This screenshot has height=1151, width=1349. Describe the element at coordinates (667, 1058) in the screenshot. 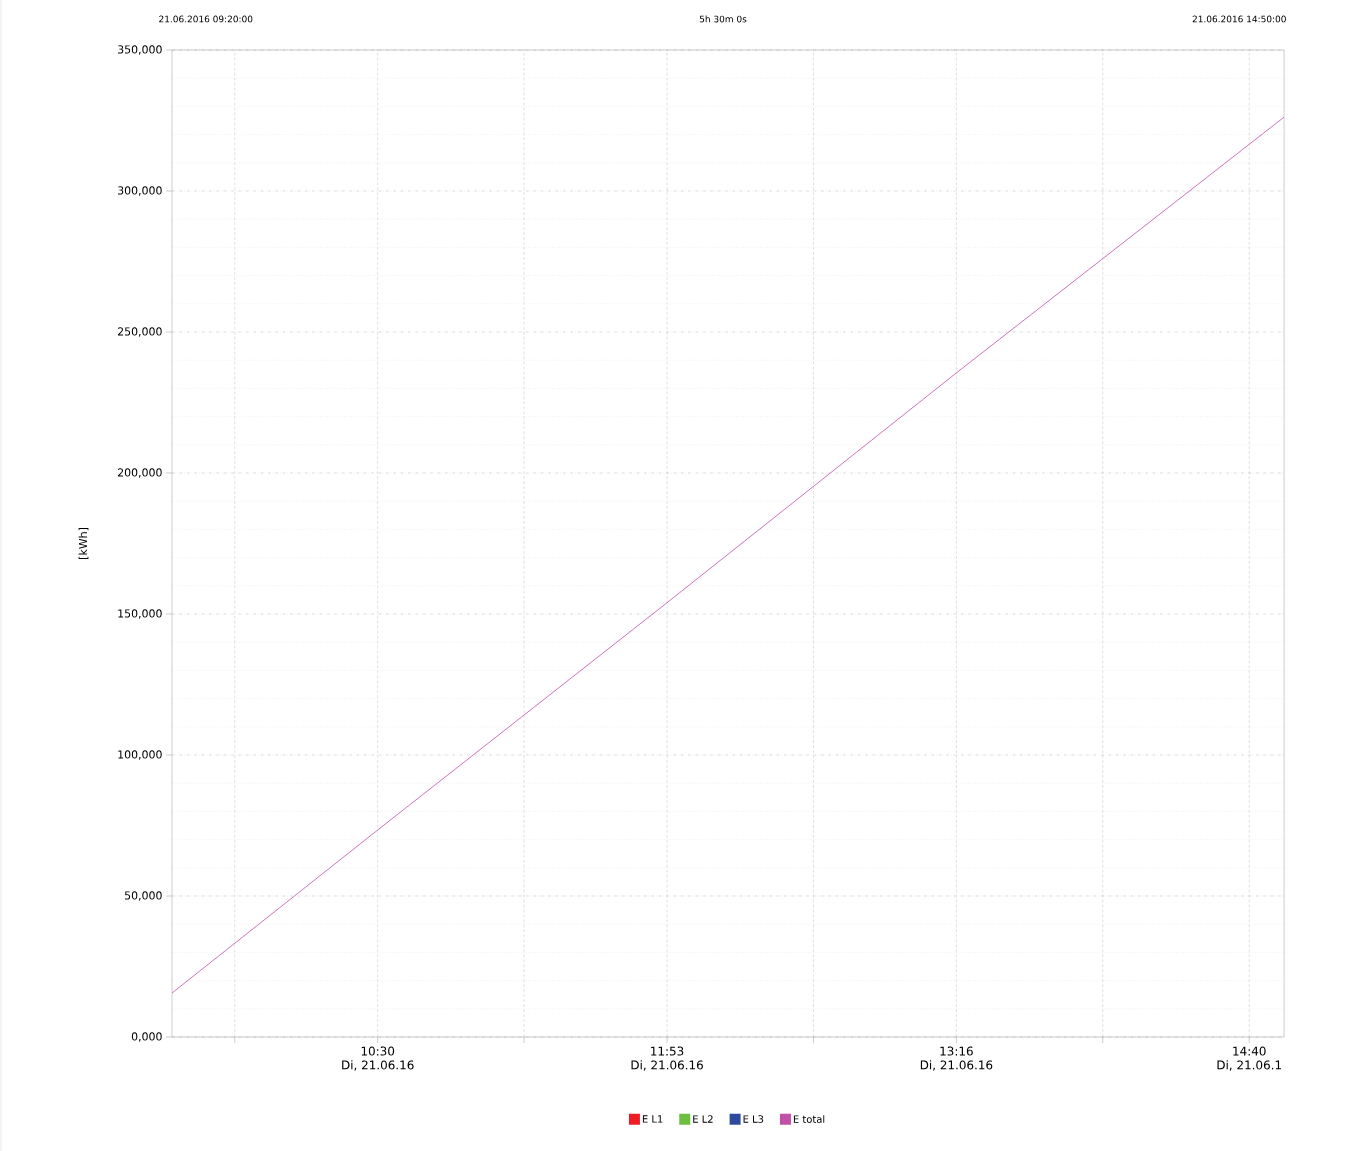

I see `x-tick-label: 11:53 Di, 21.06.16` at that location.